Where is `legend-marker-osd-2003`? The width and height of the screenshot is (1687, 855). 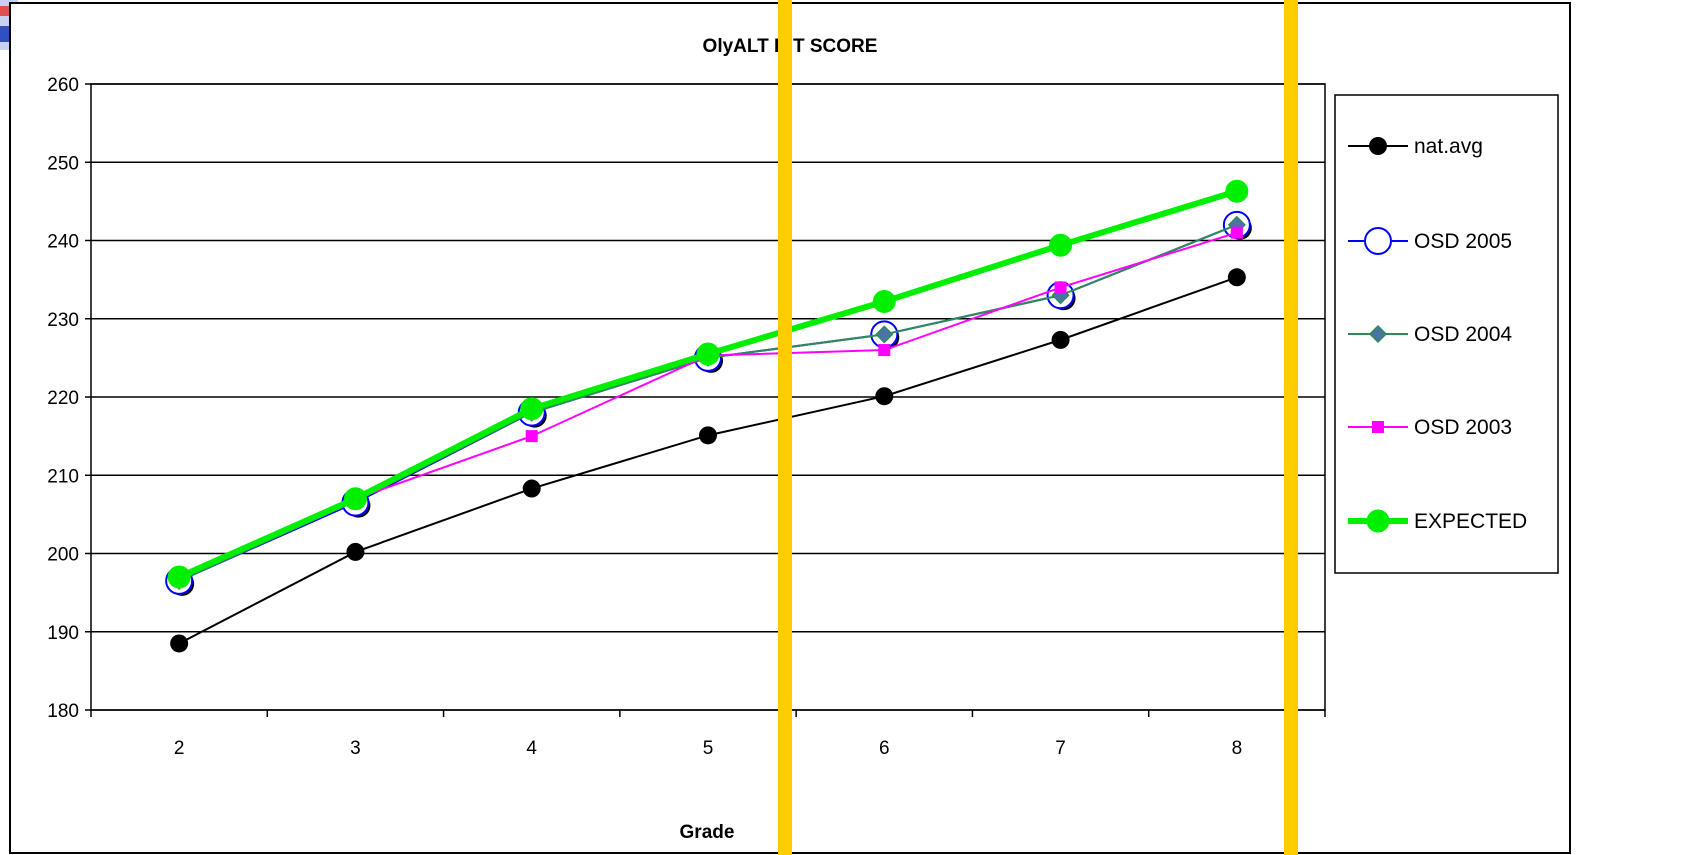 legend-marker-osd-2003 is located at coordinates (1378, 427).